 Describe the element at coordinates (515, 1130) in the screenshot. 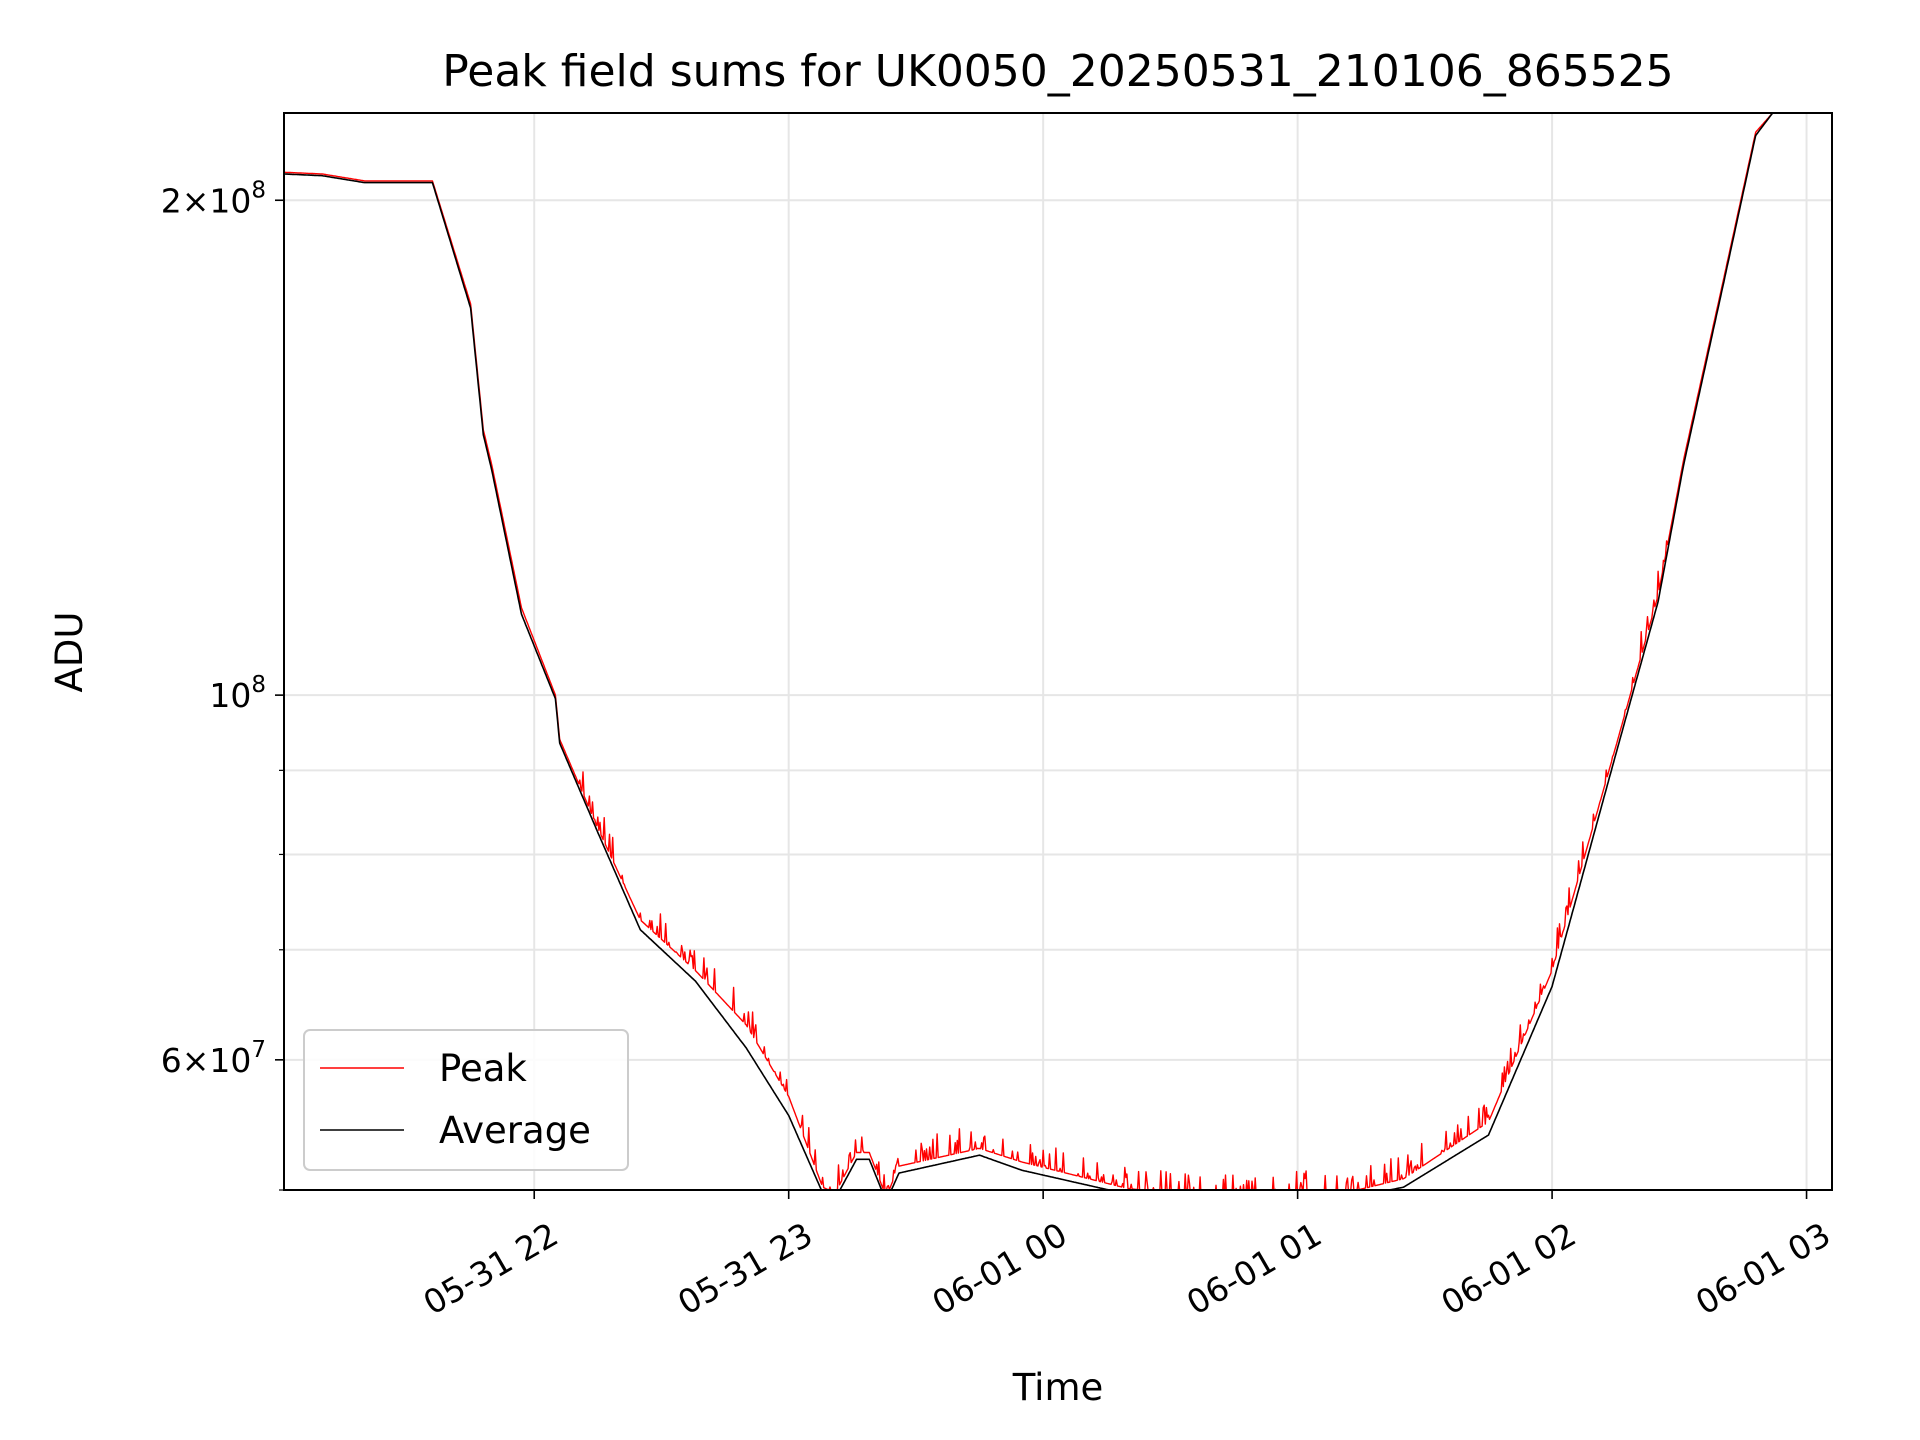

I see `legend-label-average: Average` at that location.